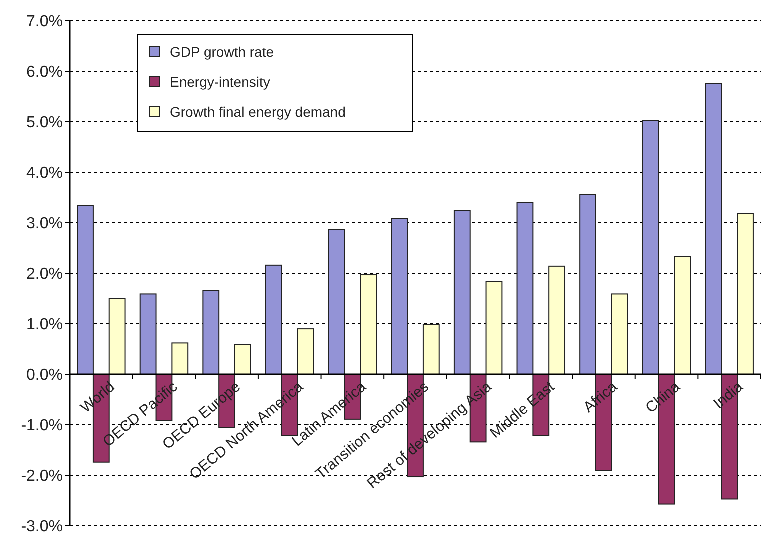  What do you see at coordinates (44, 123) in the screenshot?
I see `y-tick-label: 5.0%` at bounding box center [44, 123].